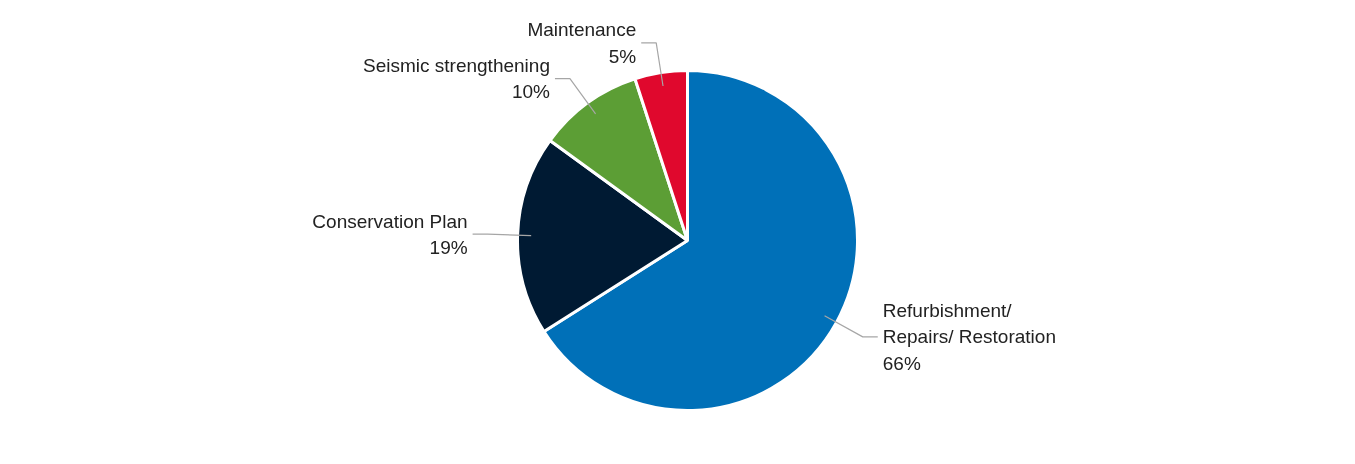 Image resolution: width=1355 pixels, height=464 pixels. What do you see at coordinates (901, 363) in the screenshot?
I see `data-label: 66%` at bounding box center [901, 363].